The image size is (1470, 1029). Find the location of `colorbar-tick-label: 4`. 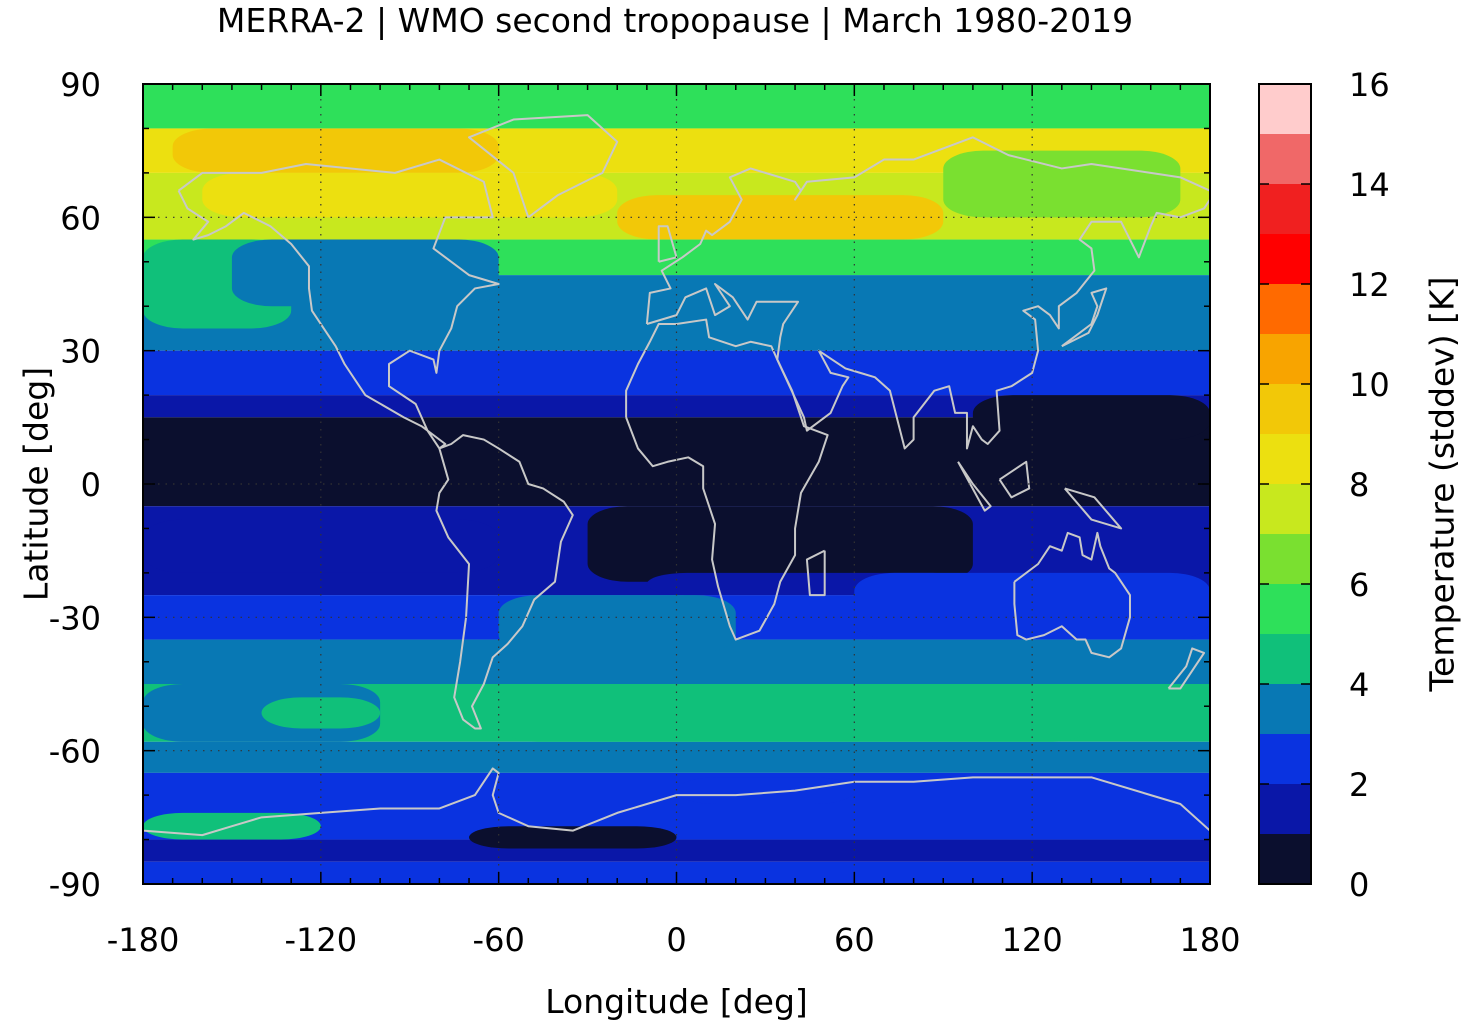

colorbar-tick-label: 4 is located at coordinates (1359, 685).